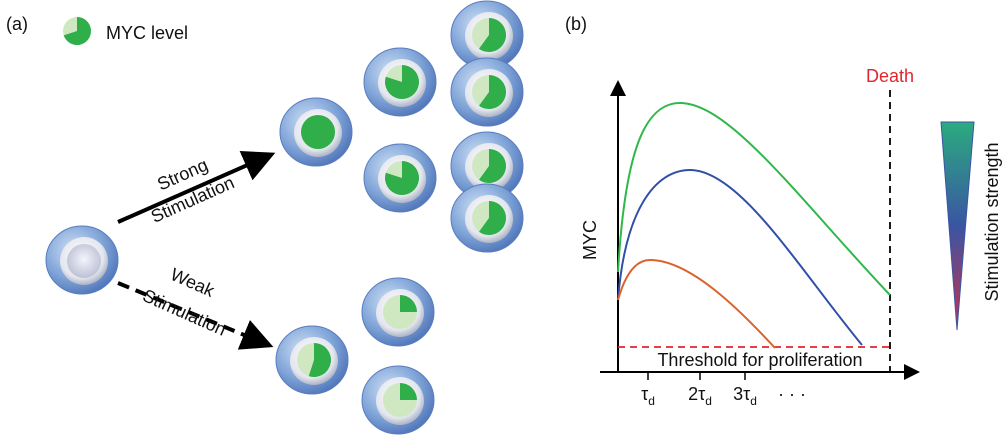 The height and width of the screenshot is (437, 1006). I want to click on scale-label: Stimulation strength, so click(992, 221).